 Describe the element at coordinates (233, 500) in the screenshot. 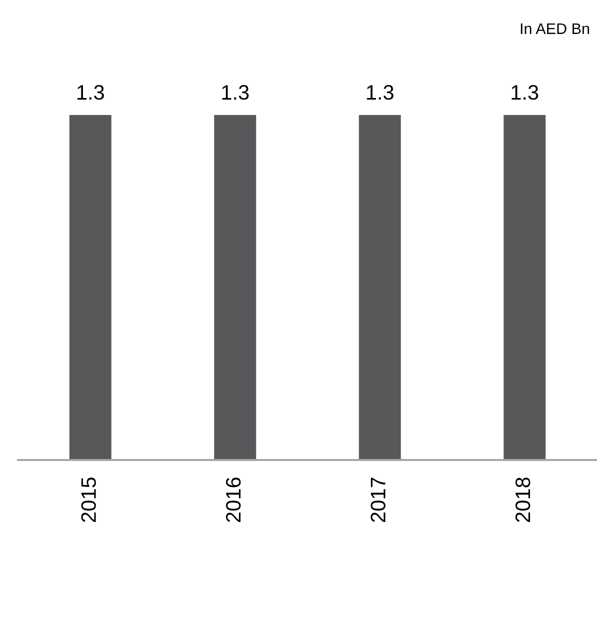

I see `x-tick-label: 2016` at that location.